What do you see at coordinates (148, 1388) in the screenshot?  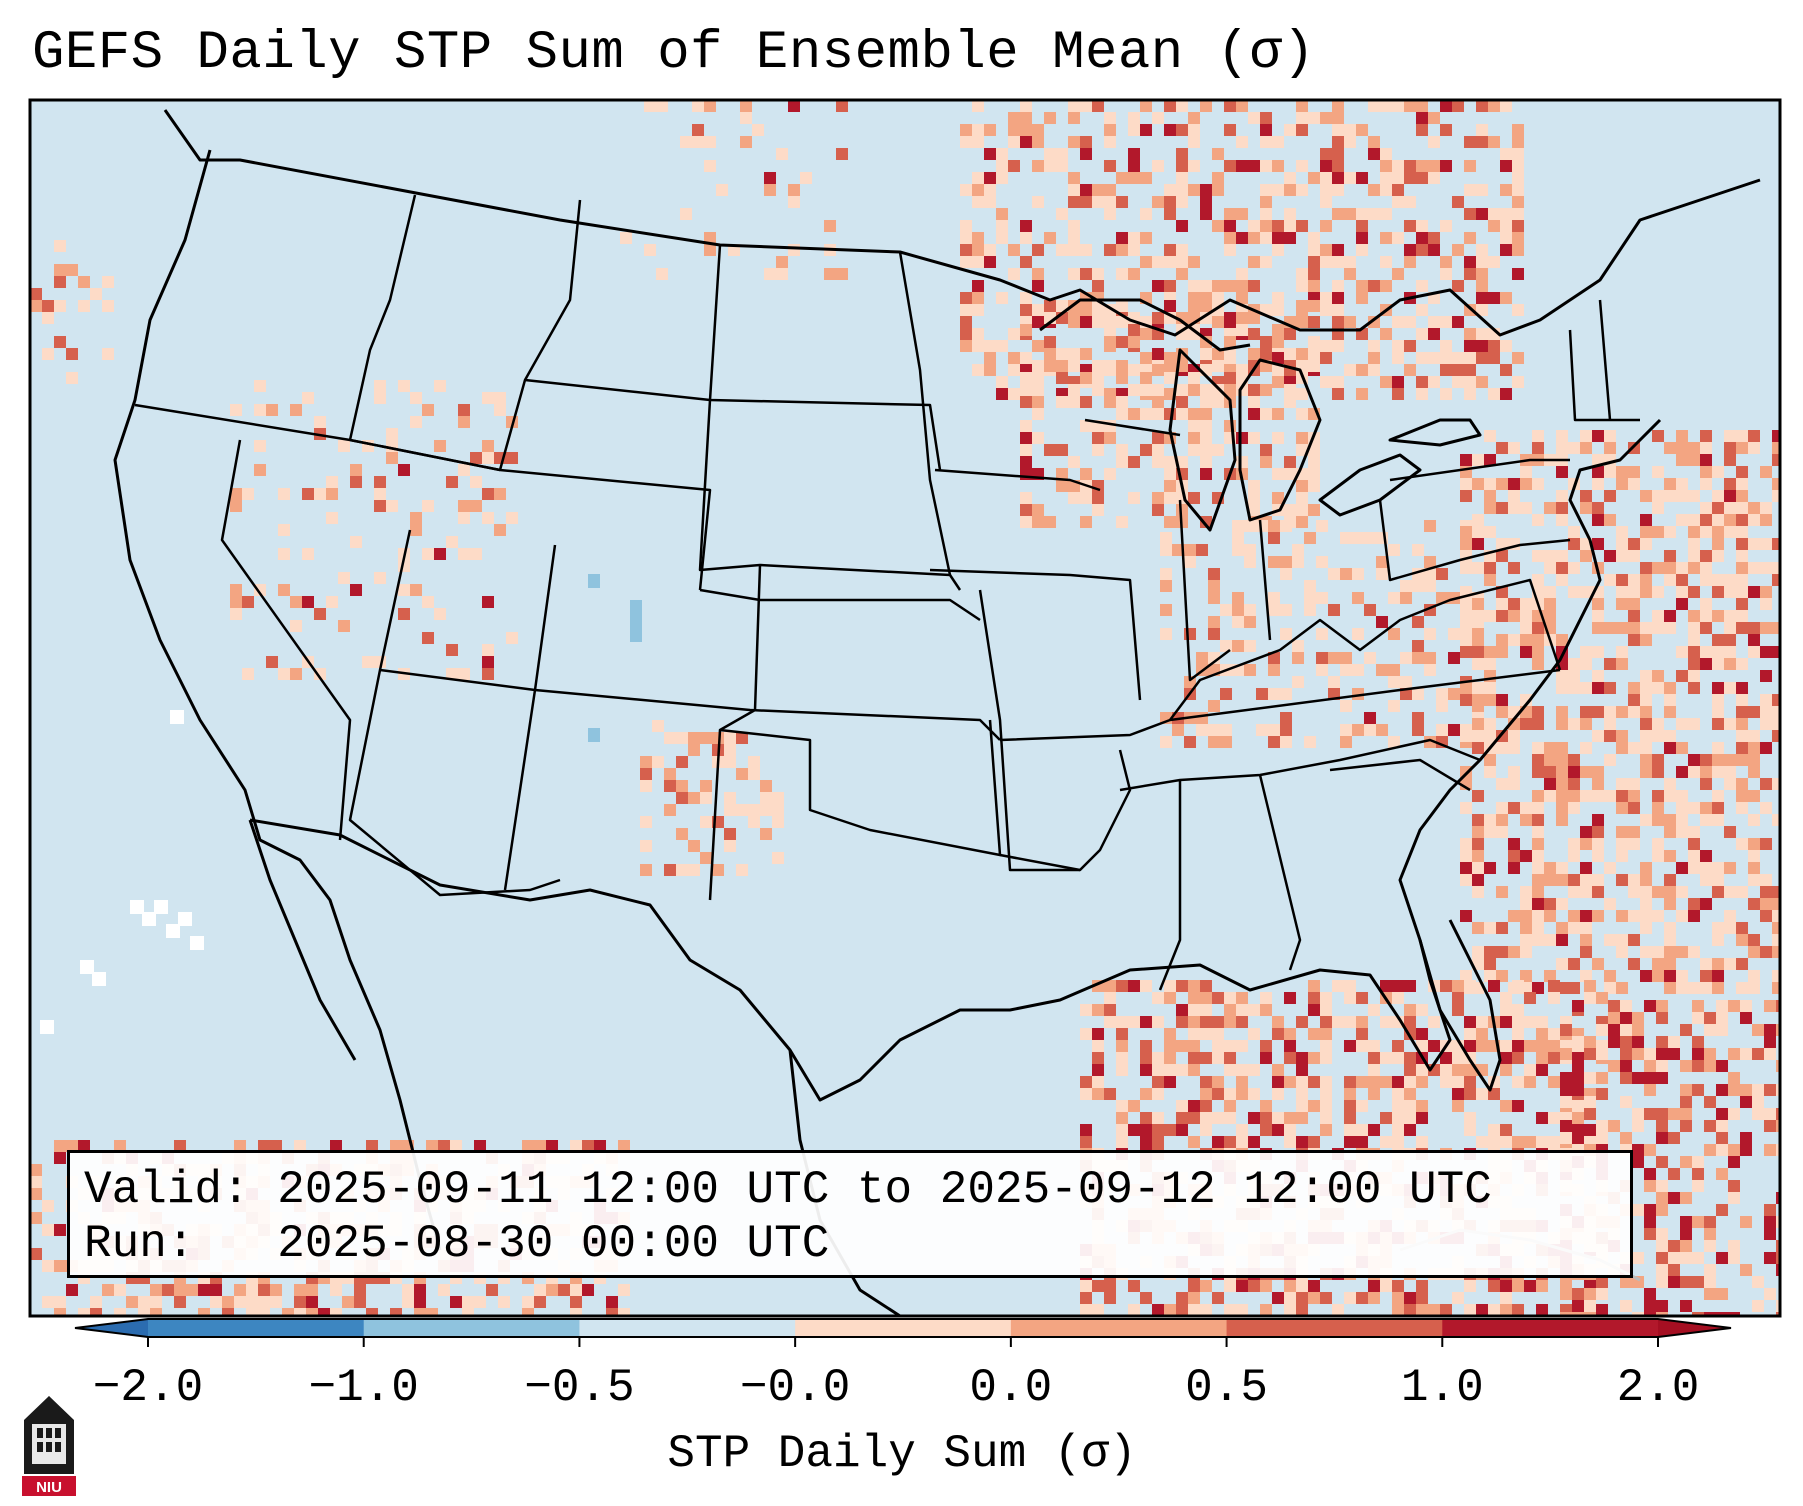 I see `colorbar-tick-label: −2.0` at bounding box center [148, 1388].